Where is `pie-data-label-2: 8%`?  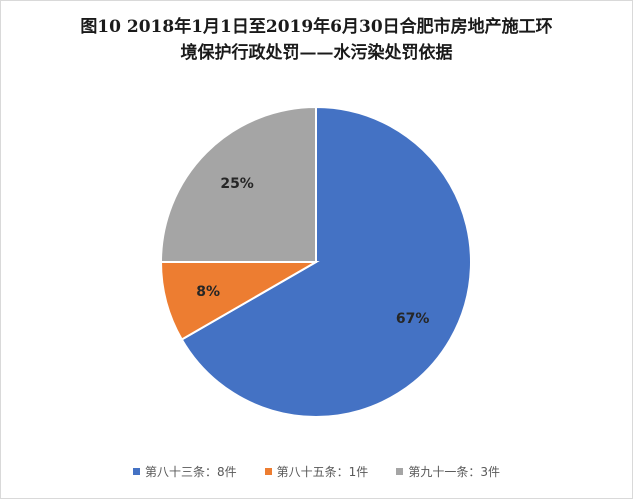 pie-data-label-2: 8% is located at coordinates (208, 292).